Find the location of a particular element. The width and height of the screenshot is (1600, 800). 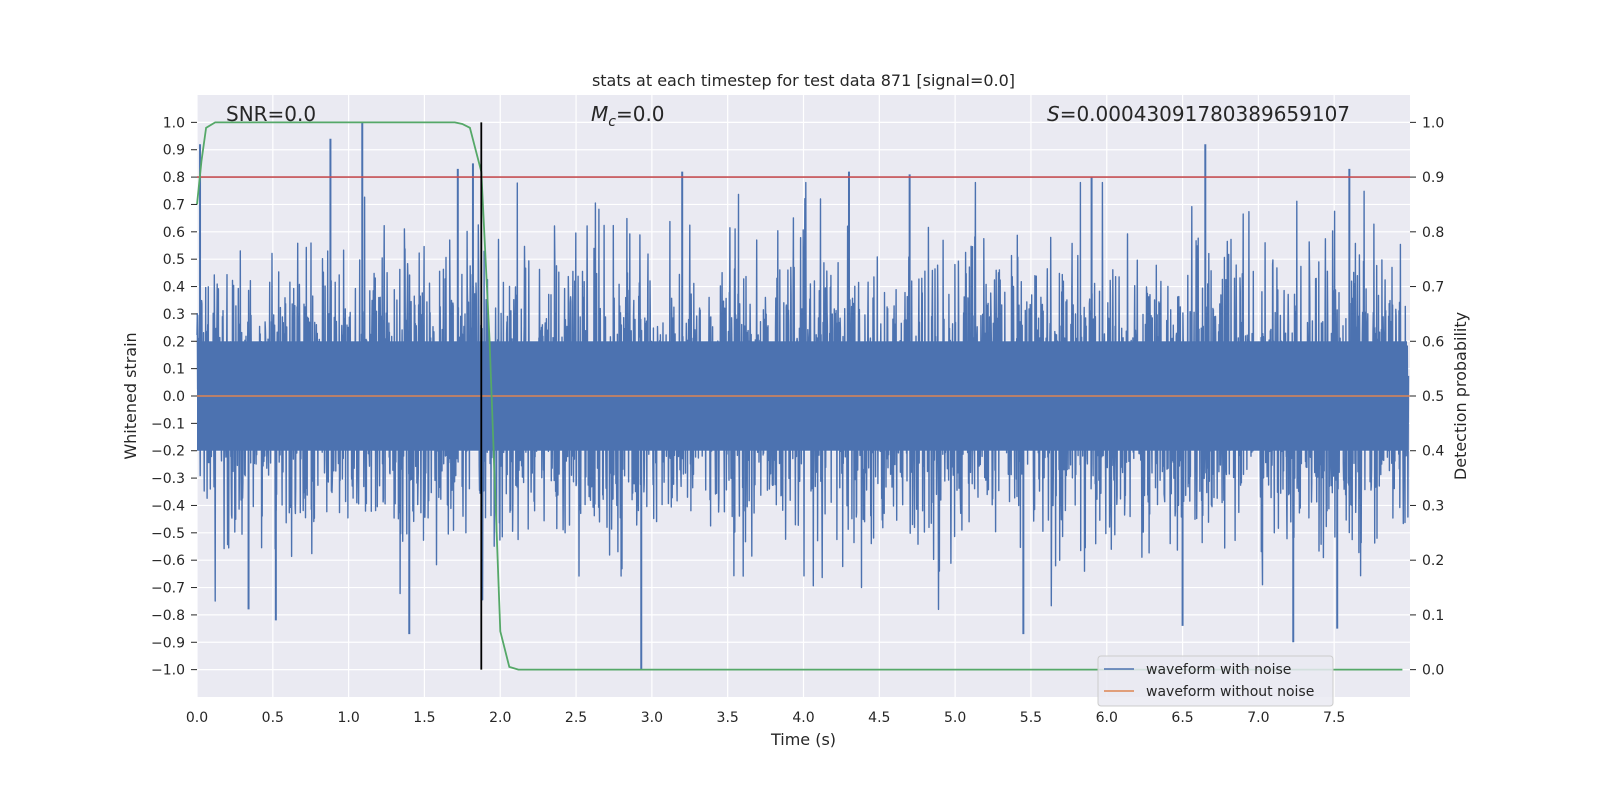

y-tick-label: 0.8 is located at coordinates (174, 178).